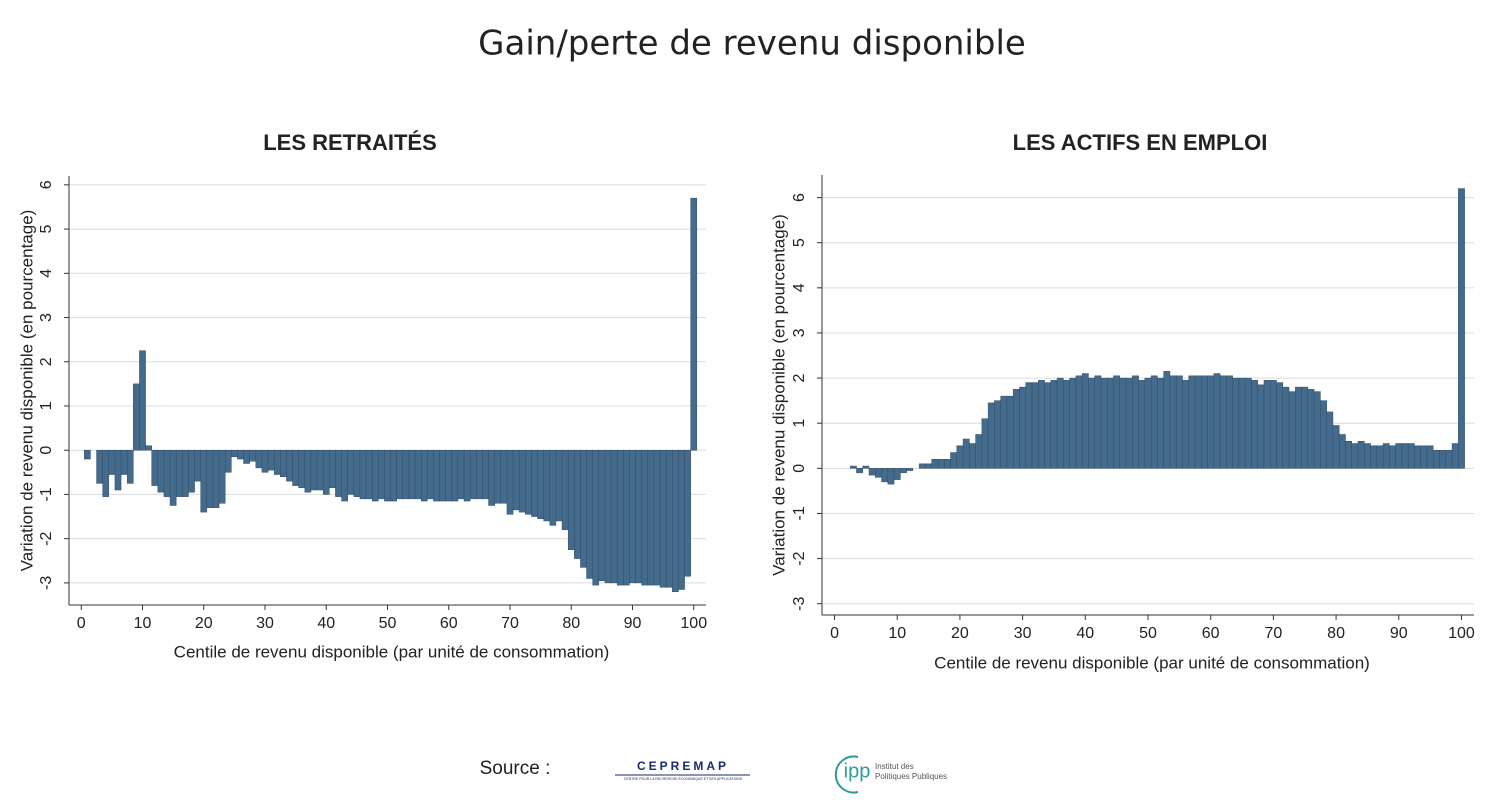 This screenshot has width=1500, height=800. I want to click on ipp-arc, so click(846, 774).